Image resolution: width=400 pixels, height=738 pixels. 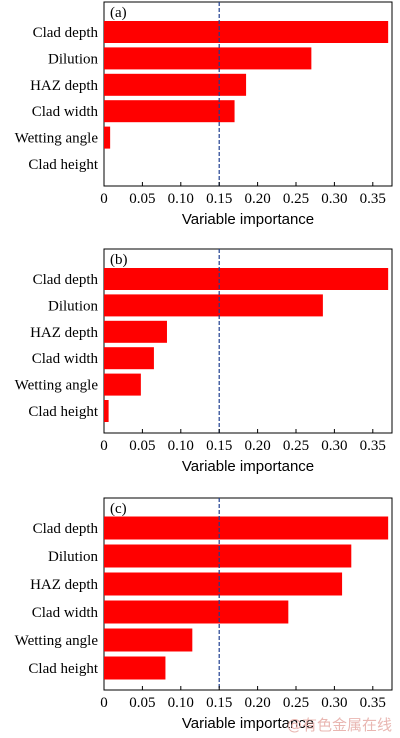 I want to click on panel-label: (b), so click(x=119, y=260).